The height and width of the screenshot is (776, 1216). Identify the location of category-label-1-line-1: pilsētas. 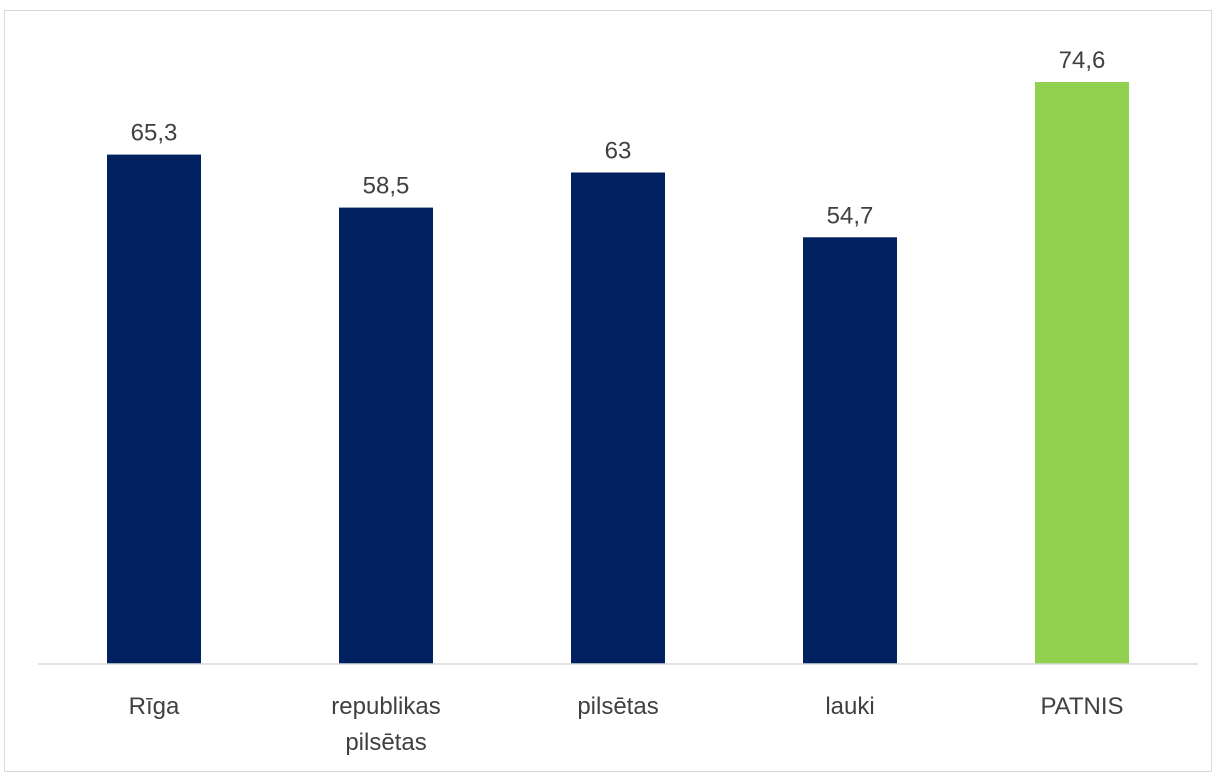
(385, 742).